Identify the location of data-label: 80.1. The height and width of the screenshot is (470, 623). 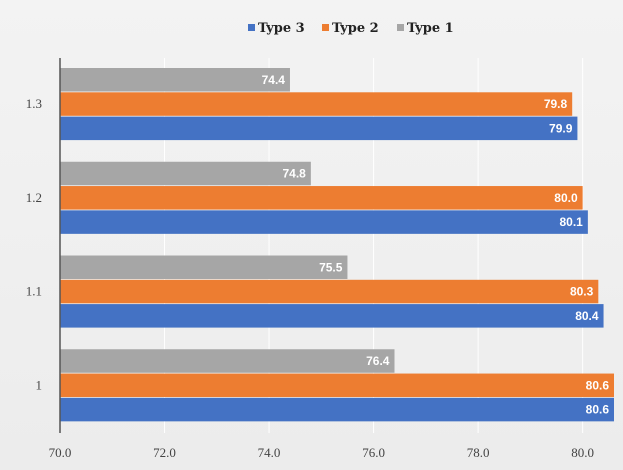
(572, 222).